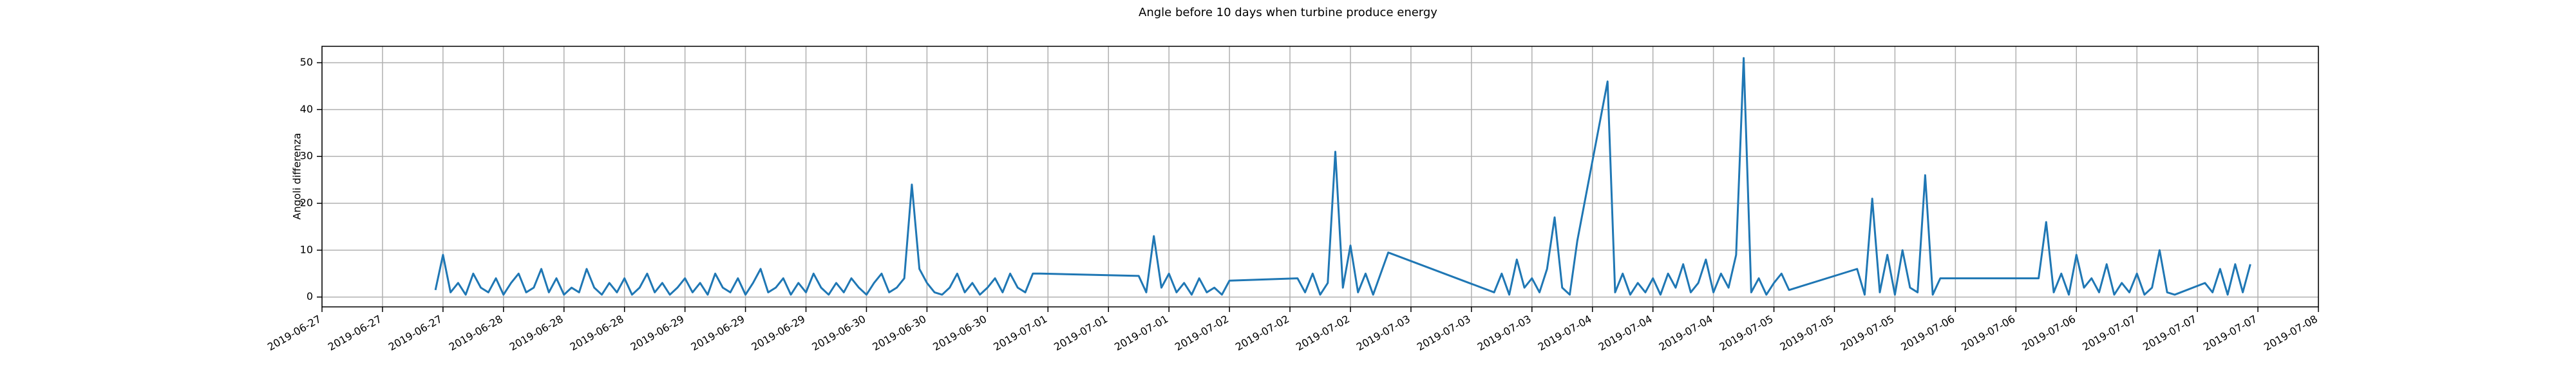  Describe the element at coordinates (306, 109) in the screenshot. I see `y-tick-label: 40` at that location.